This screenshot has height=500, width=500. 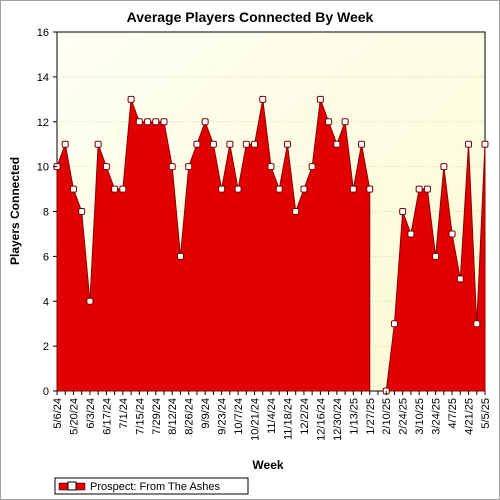 What do you see at coordinates (354, 416) in the screenshot?
I see `x-tick-label: 1/13/25` at bounding box center [354, 416].